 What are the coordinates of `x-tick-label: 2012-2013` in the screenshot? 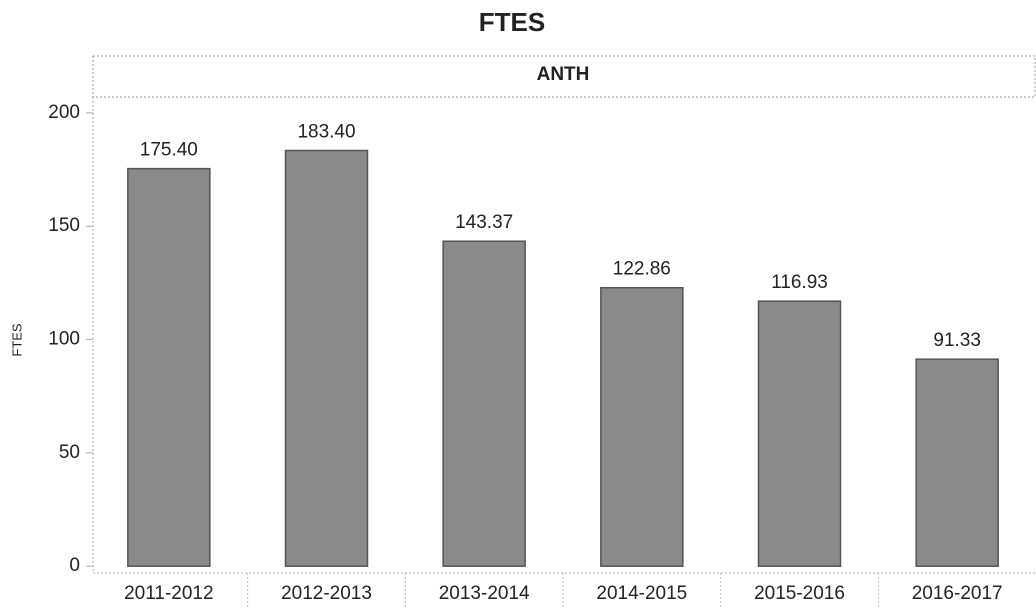 It's located at (326, 593).